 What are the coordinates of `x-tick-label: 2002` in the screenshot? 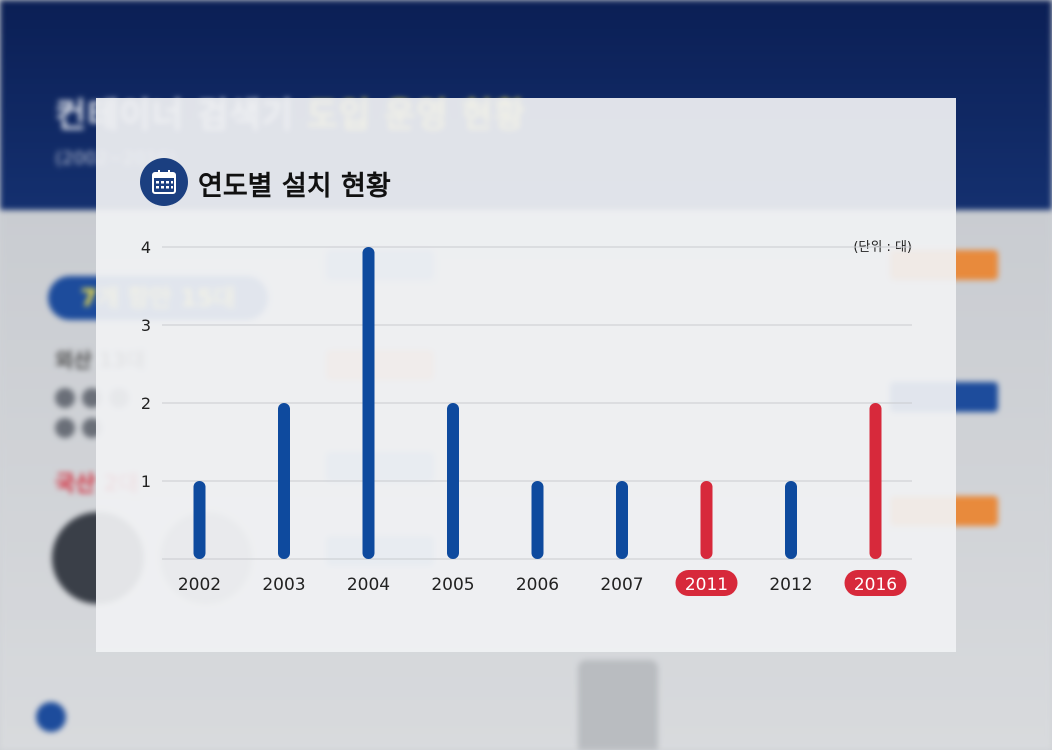 It's located at (199, 585).